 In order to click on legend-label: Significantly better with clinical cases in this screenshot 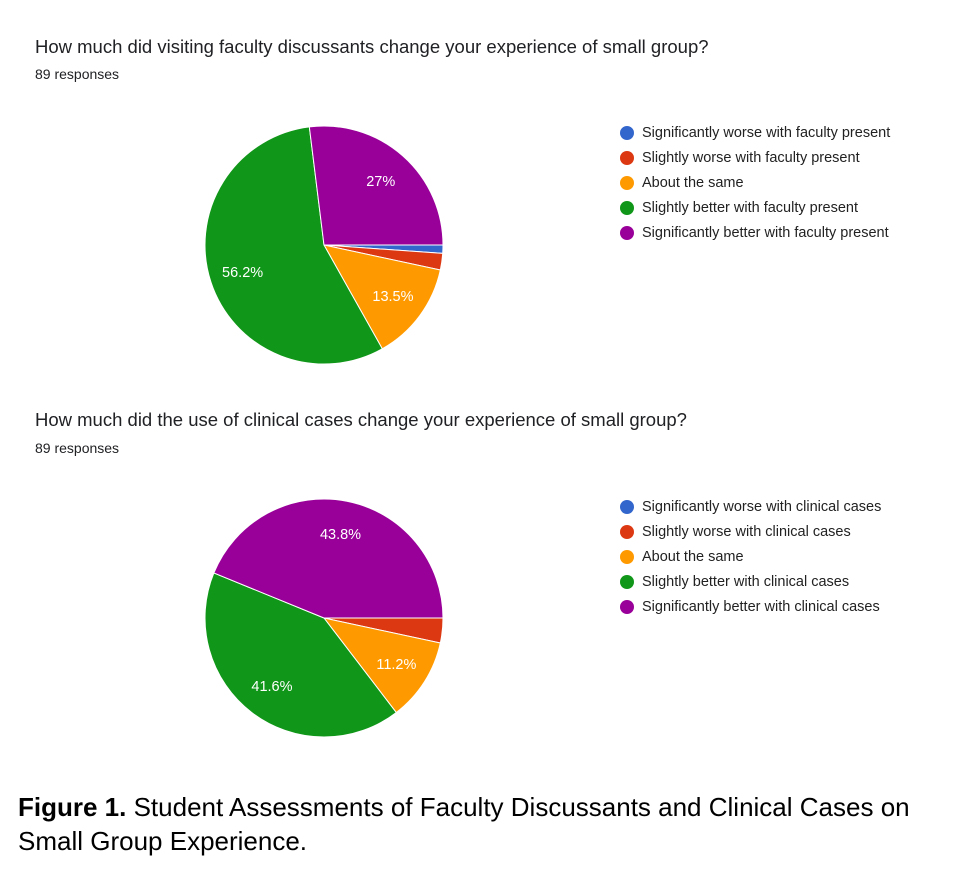, I will do `click(761, 607)`.